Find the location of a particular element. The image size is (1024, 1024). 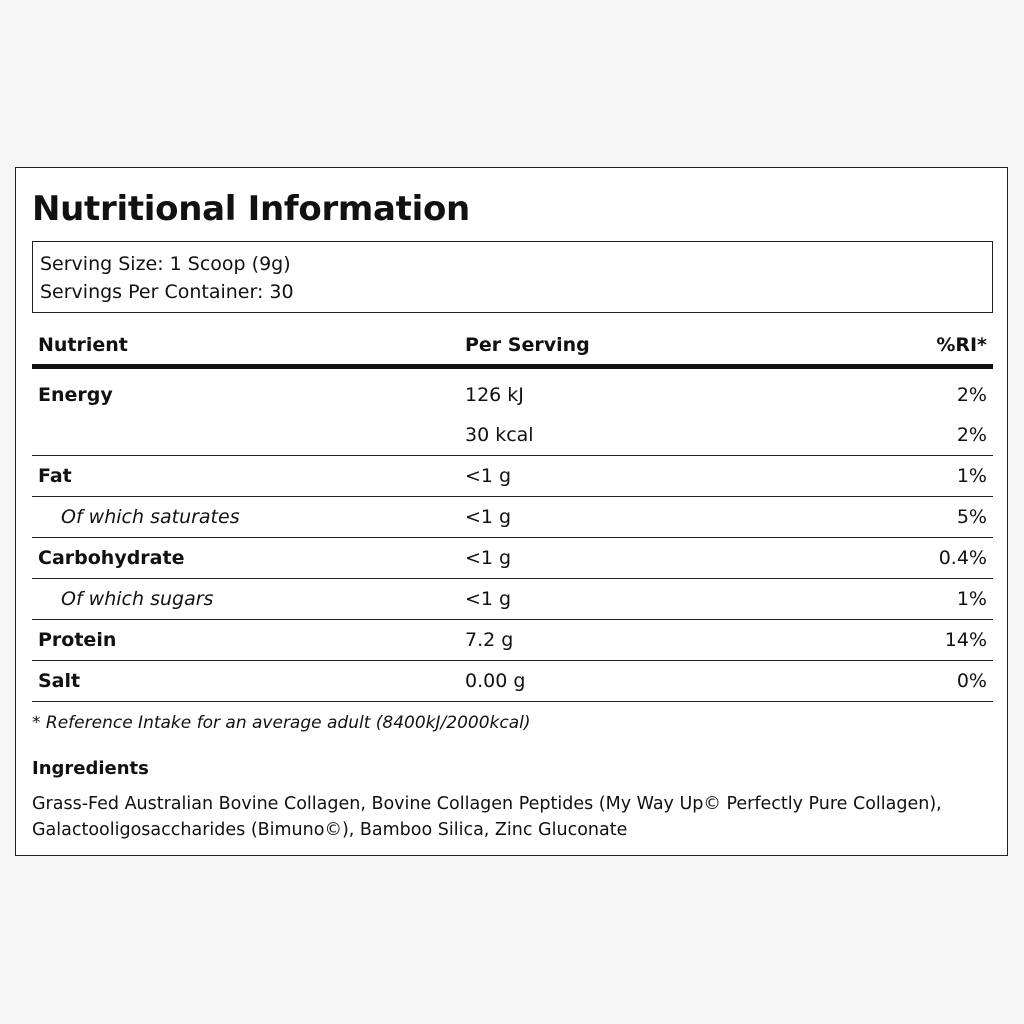

table-row: Of which sugars <1 g 1% is located at coordinates (512, 599).